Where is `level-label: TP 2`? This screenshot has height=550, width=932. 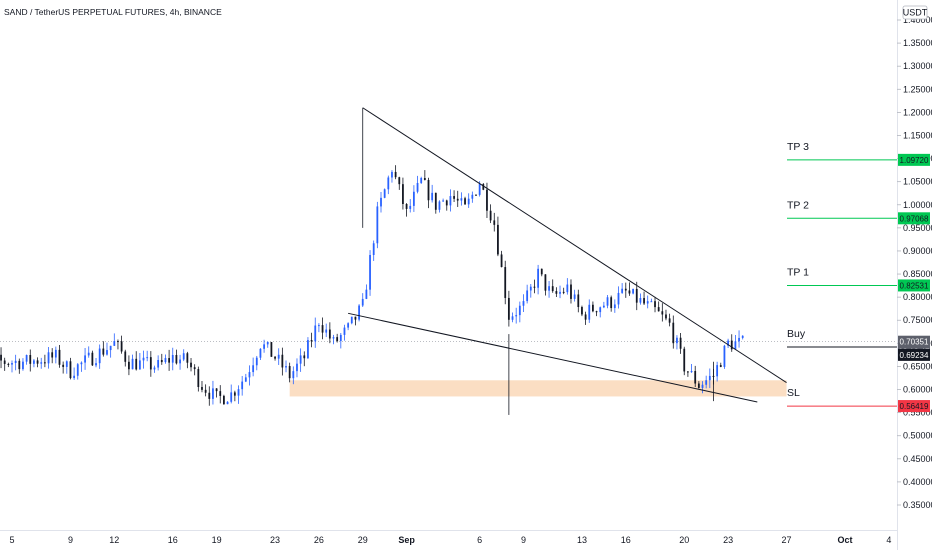
level-label: TP 2 is located at coordinates (798, 205).